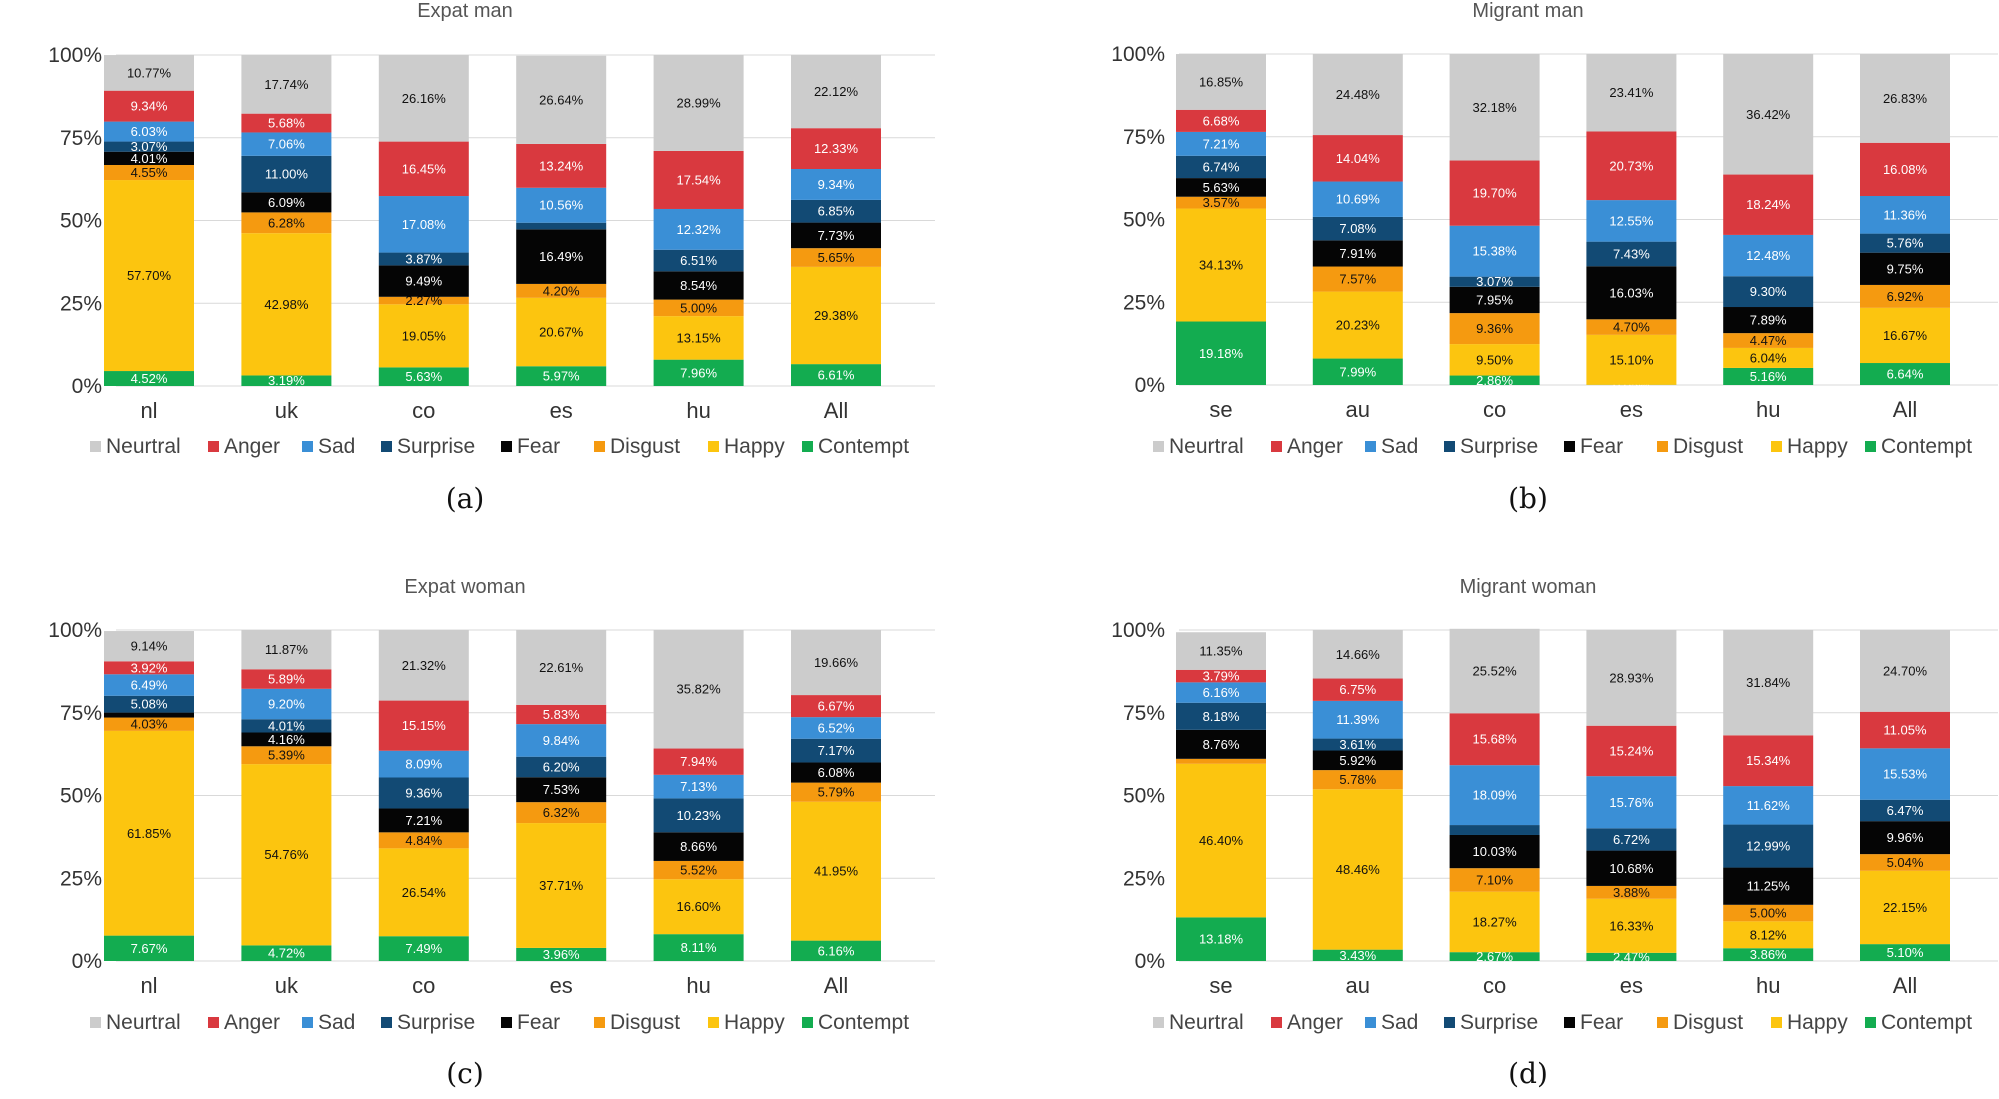 This screenshot has height=1099, width=1999. Describe the element at coordinates (1358, 94) in the screenshot. I see `data-label-neurtral-au: 24.48%` at that location.